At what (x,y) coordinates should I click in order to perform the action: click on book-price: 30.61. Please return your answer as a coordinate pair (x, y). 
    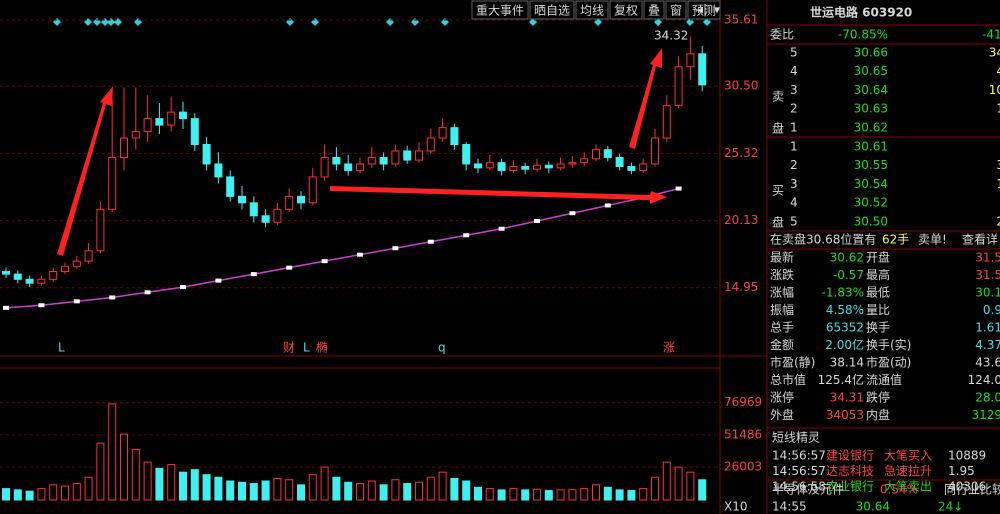
    Looking at the image, I should click on (871, 147).